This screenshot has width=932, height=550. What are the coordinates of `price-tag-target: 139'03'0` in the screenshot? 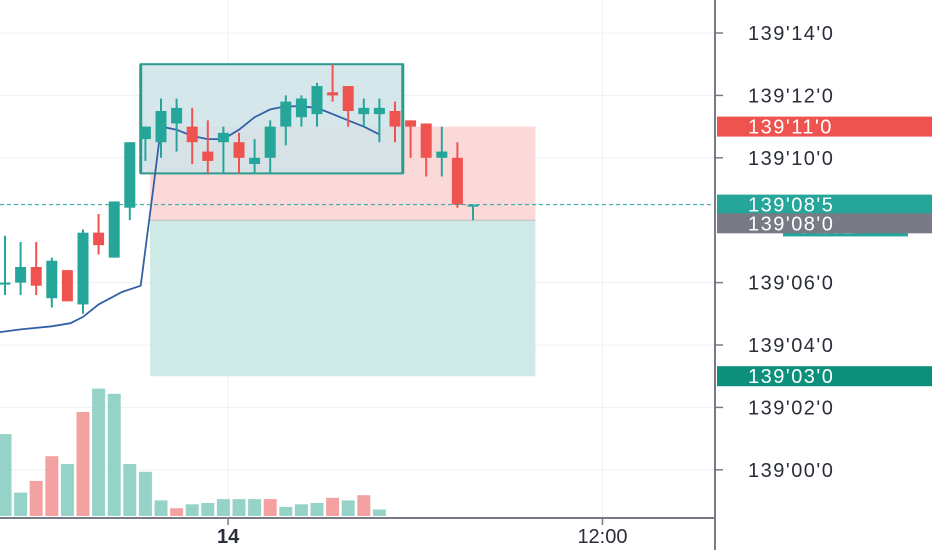 It's located at (824, 377).